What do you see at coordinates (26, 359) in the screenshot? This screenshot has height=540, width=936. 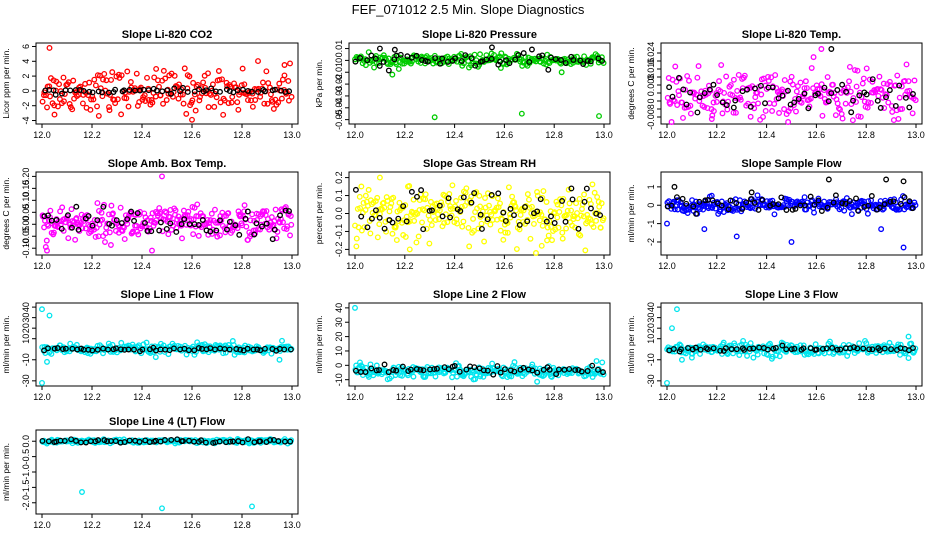 I see `y-tick-label: -10` at bounding box center [26, 359].